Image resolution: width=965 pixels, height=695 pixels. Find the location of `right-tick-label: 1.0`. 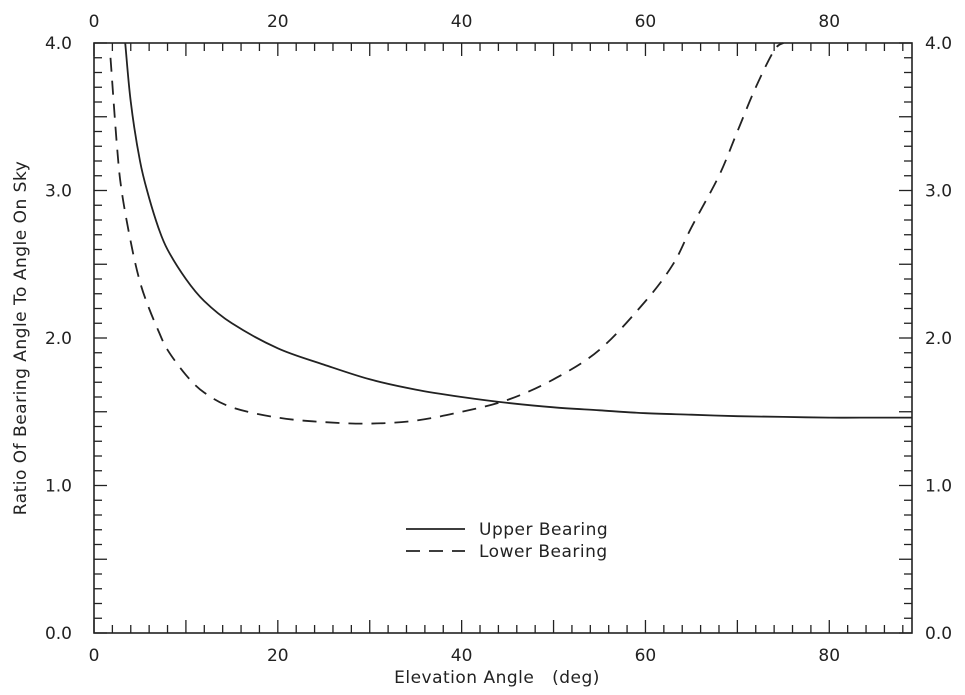

right-tick-label: 1.0 is located at coordinates (938, 487).